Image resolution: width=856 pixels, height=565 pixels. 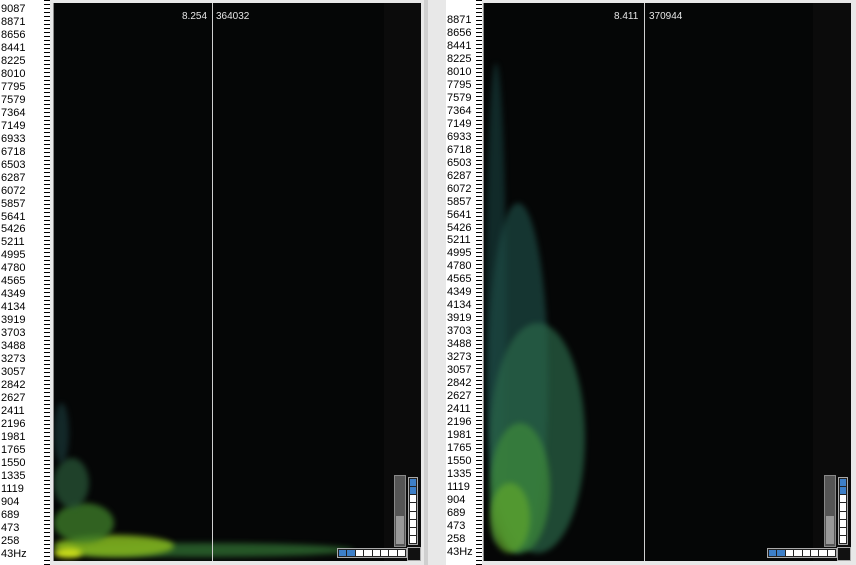 What do you see at coordinates (802, 553) in the screenshot?
I see `horizontal-zoom-meter-right` at bounding box center [802, 553].